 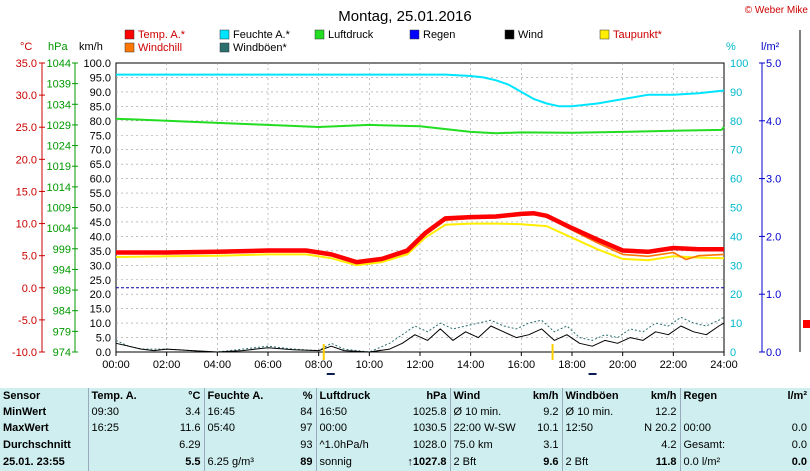 I want to click on table-cell: km/h, so click(x=542, y=396).